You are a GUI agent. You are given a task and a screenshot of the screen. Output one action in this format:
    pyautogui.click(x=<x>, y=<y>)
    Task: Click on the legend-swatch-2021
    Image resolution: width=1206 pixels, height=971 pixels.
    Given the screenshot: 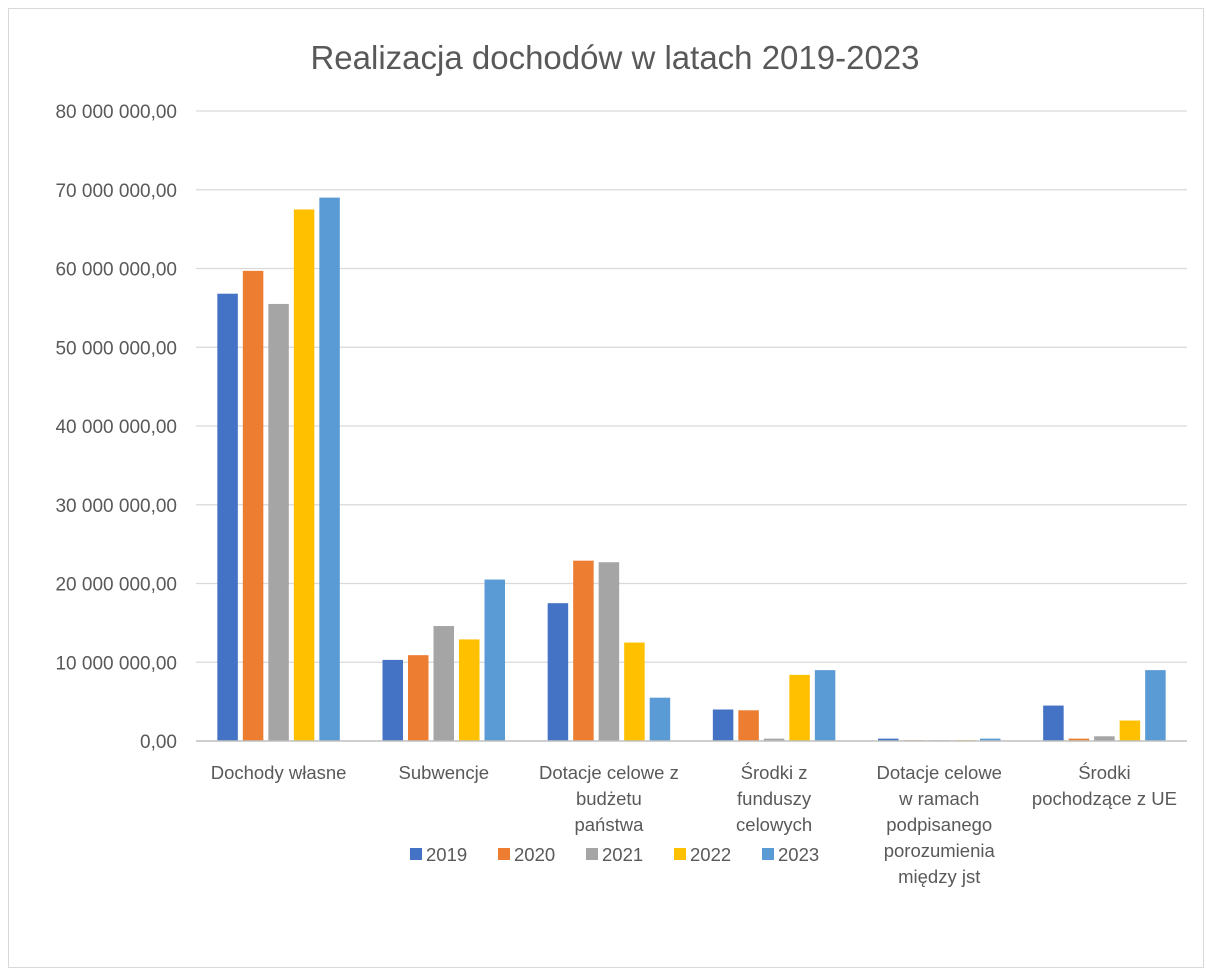 What is the action you would take?
    pyautogui.click(x=592, y=854)
    